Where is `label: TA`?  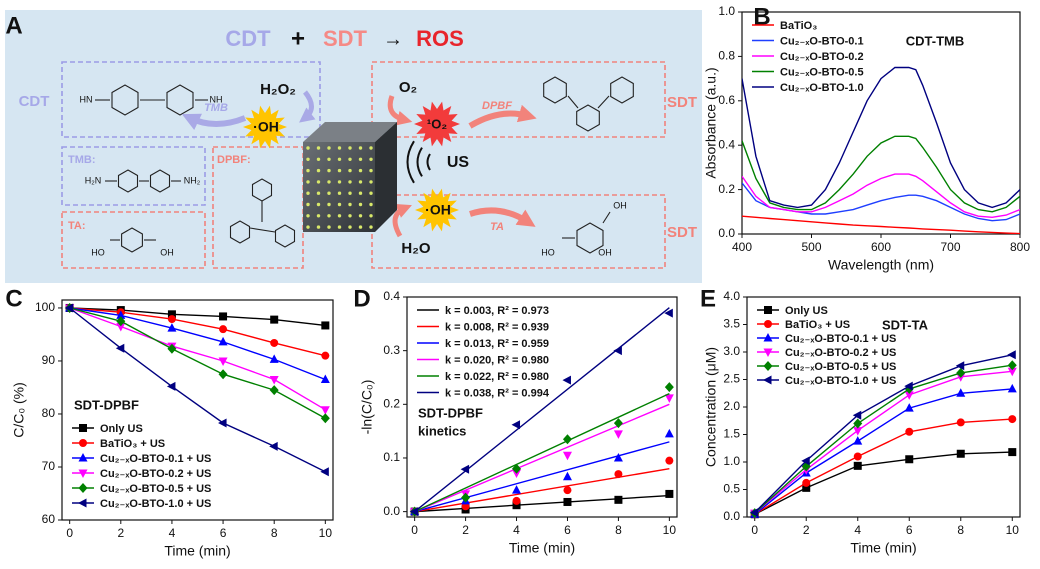 label: TA is located at coordinates (497, 227).